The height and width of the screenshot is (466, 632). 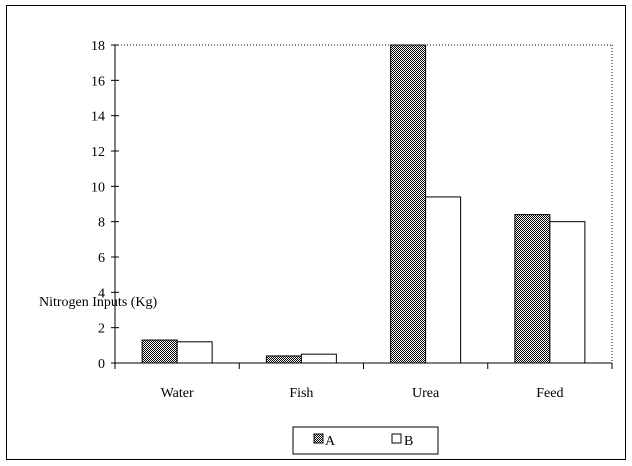 I want to click on y-axis-label: Nitrogen Inputs (Kg), so click(x=98, y=302).